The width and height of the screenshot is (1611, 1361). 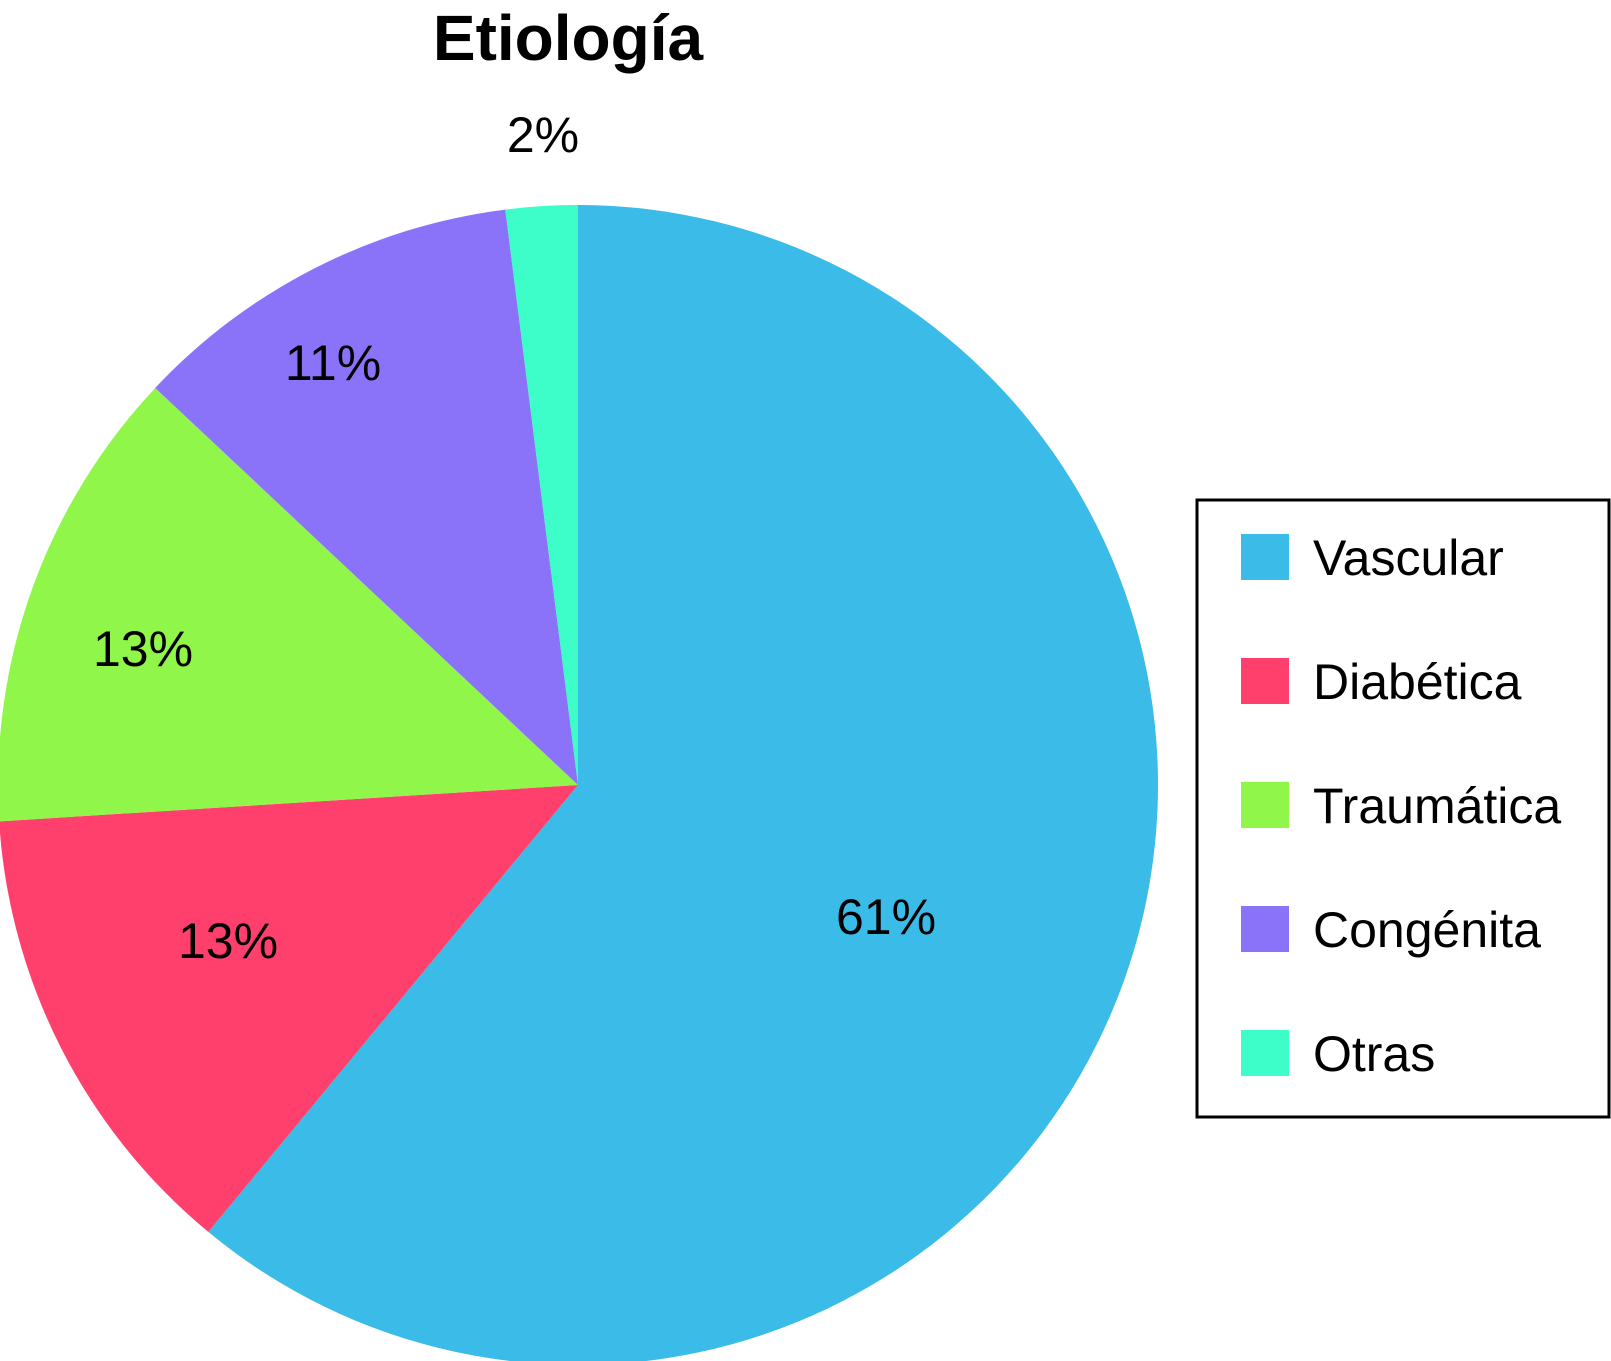 I want to click on legend-swatch-congenita, so click(x=1265, y=929).